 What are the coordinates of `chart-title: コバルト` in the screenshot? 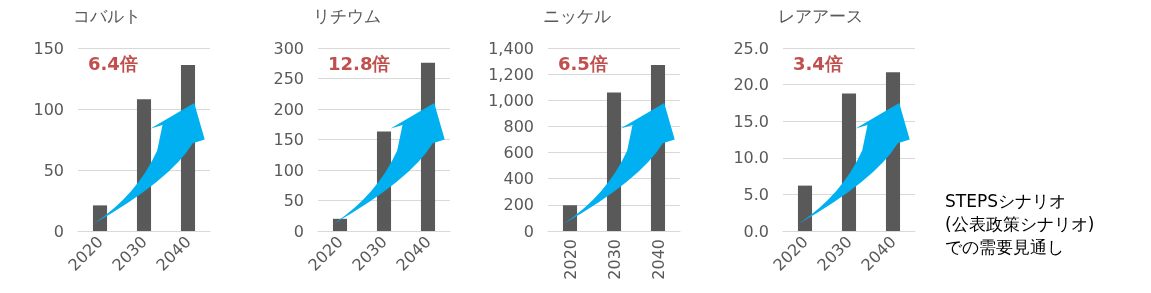 It's located at (107, 15).